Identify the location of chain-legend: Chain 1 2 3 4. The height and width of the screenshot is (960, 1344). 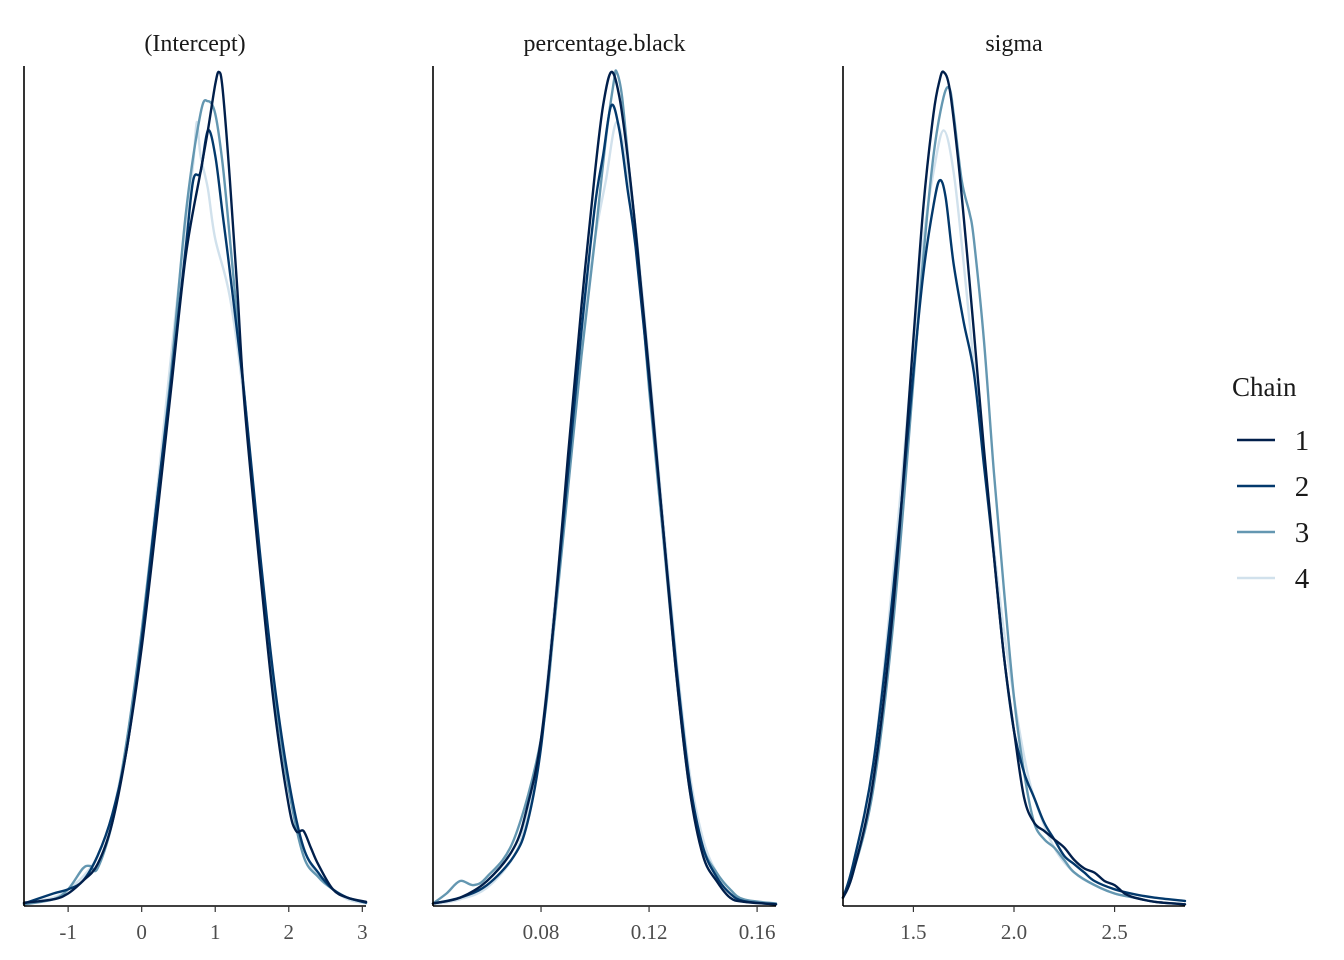
(1271, 483).